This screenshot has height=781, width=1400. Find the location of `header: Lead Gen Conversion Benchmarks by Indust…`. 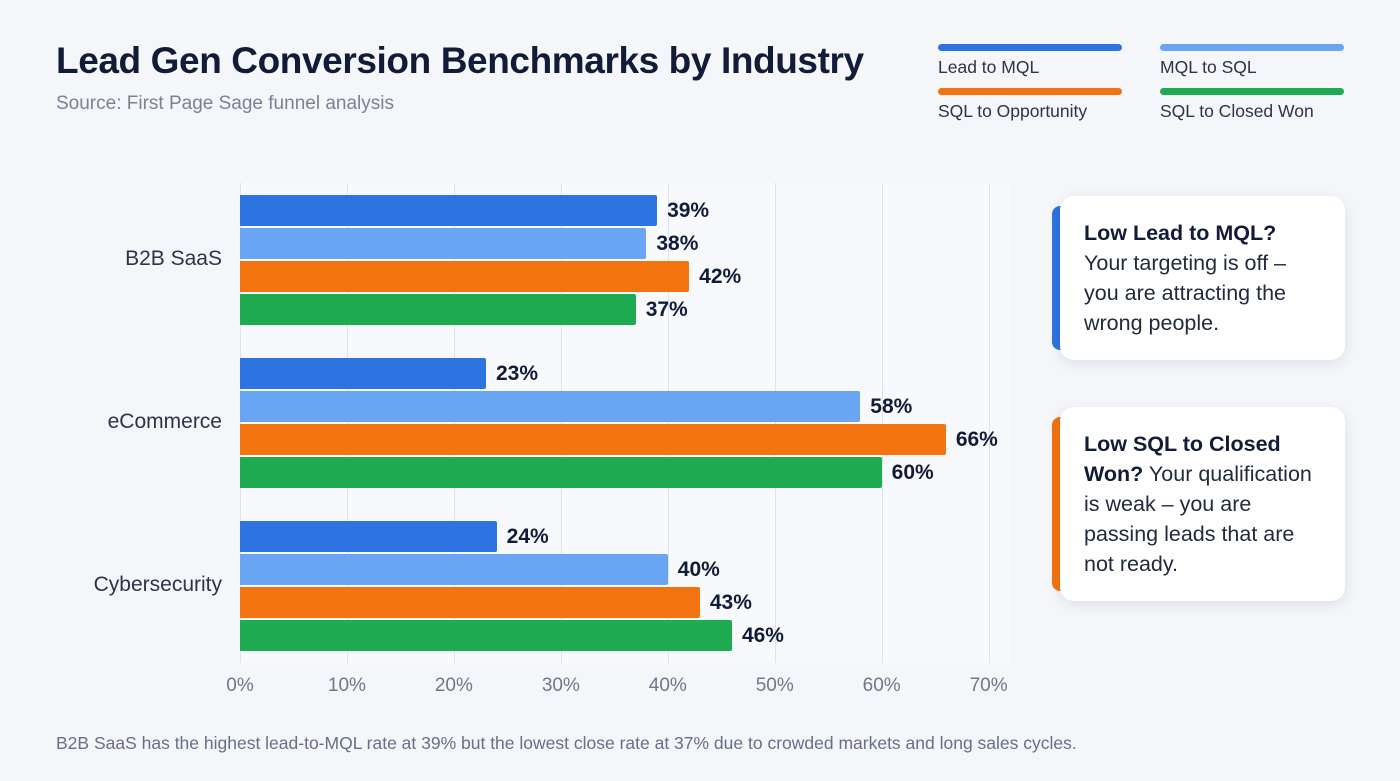

header: Lead Gen Conversion Benchmarks by Indust… is located at coordinates (496, 78).